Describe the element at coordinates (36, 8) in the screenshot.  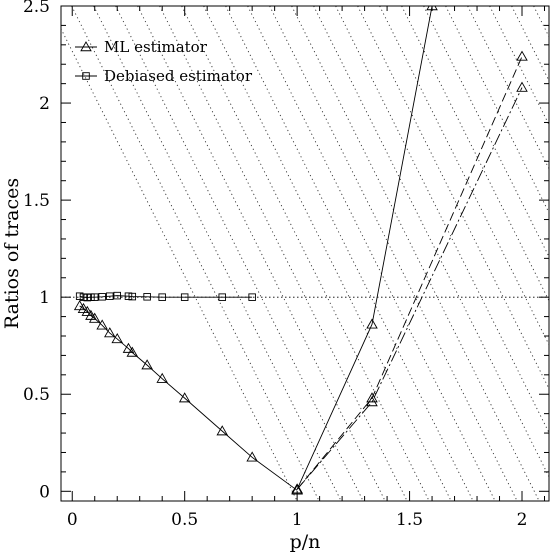
I see `y-tick-label: 2.5` at that location.